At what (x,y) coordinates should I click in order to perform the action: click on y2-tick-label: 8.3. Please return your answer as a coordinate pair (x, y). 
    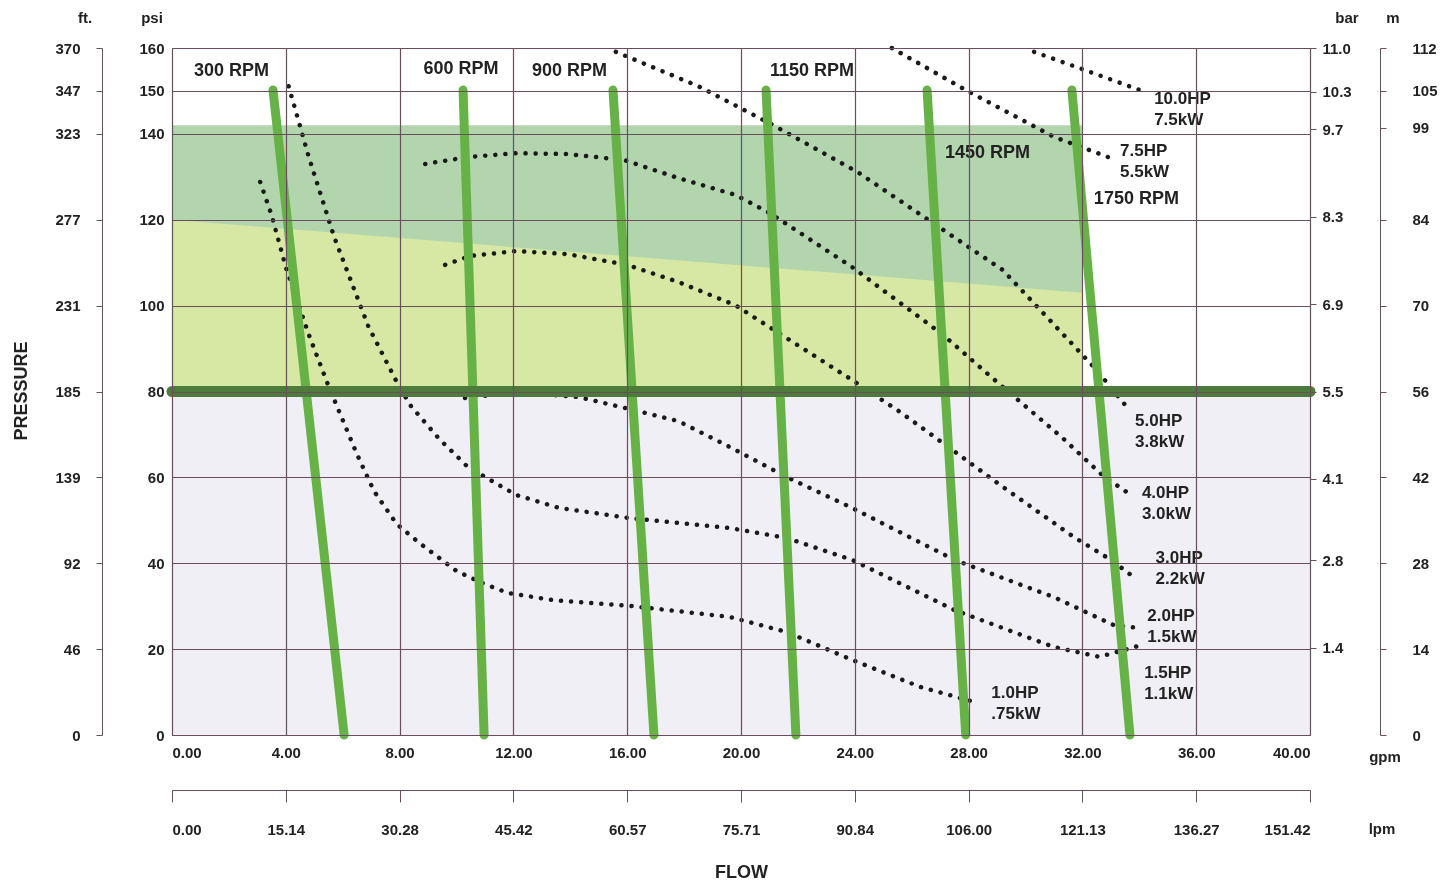
    Looking at the image, I should click on (1333, 217).